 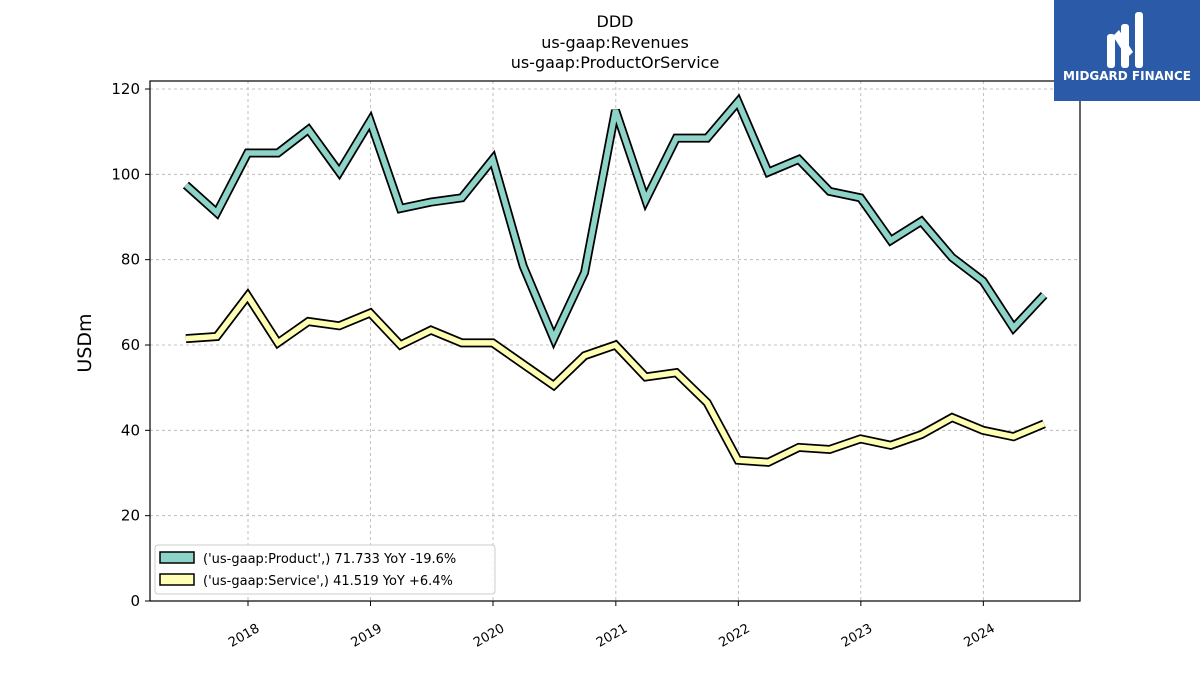 I want to click on x-tick-label: 2023, so click(x=857, y=636).